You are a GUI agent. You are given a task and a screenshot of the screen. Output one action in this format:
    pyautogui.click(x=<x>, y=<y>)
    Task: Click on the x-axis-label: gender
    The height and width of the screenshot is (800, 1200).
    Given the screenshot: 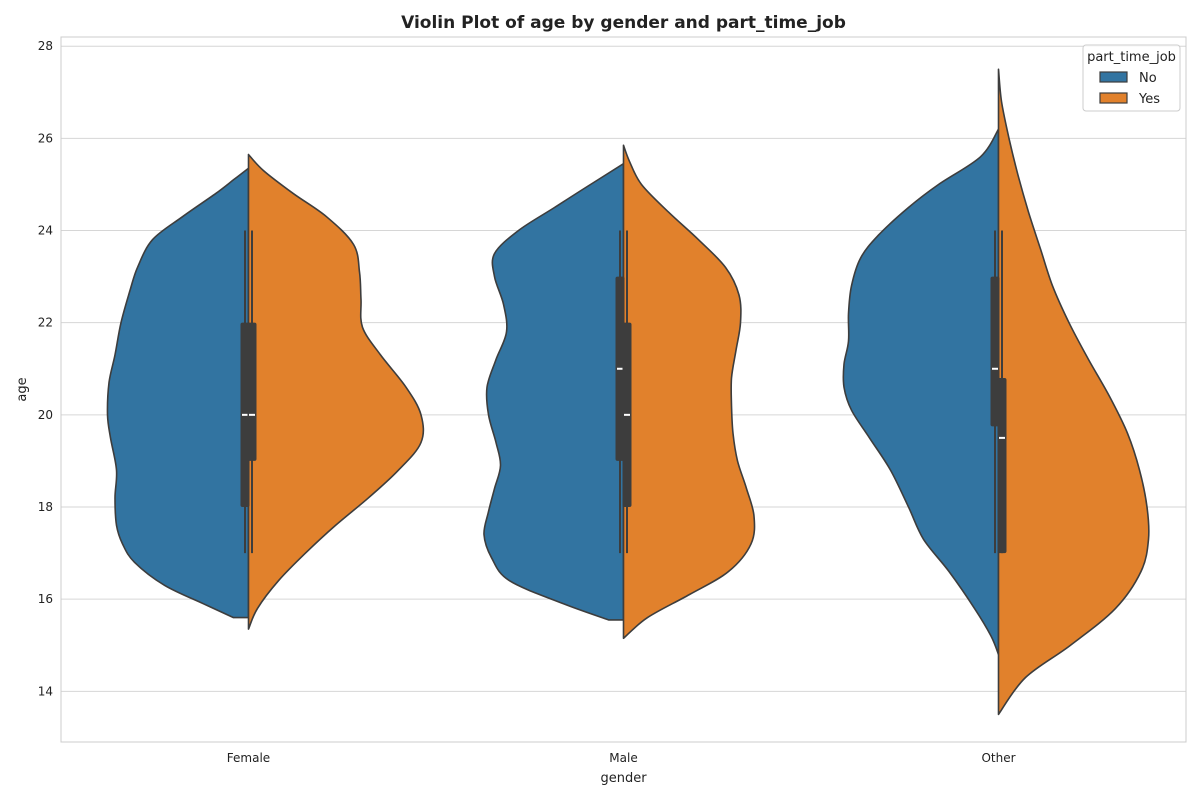 What is the action you would take?
    pyautogui.click(x=623, y=778)
    